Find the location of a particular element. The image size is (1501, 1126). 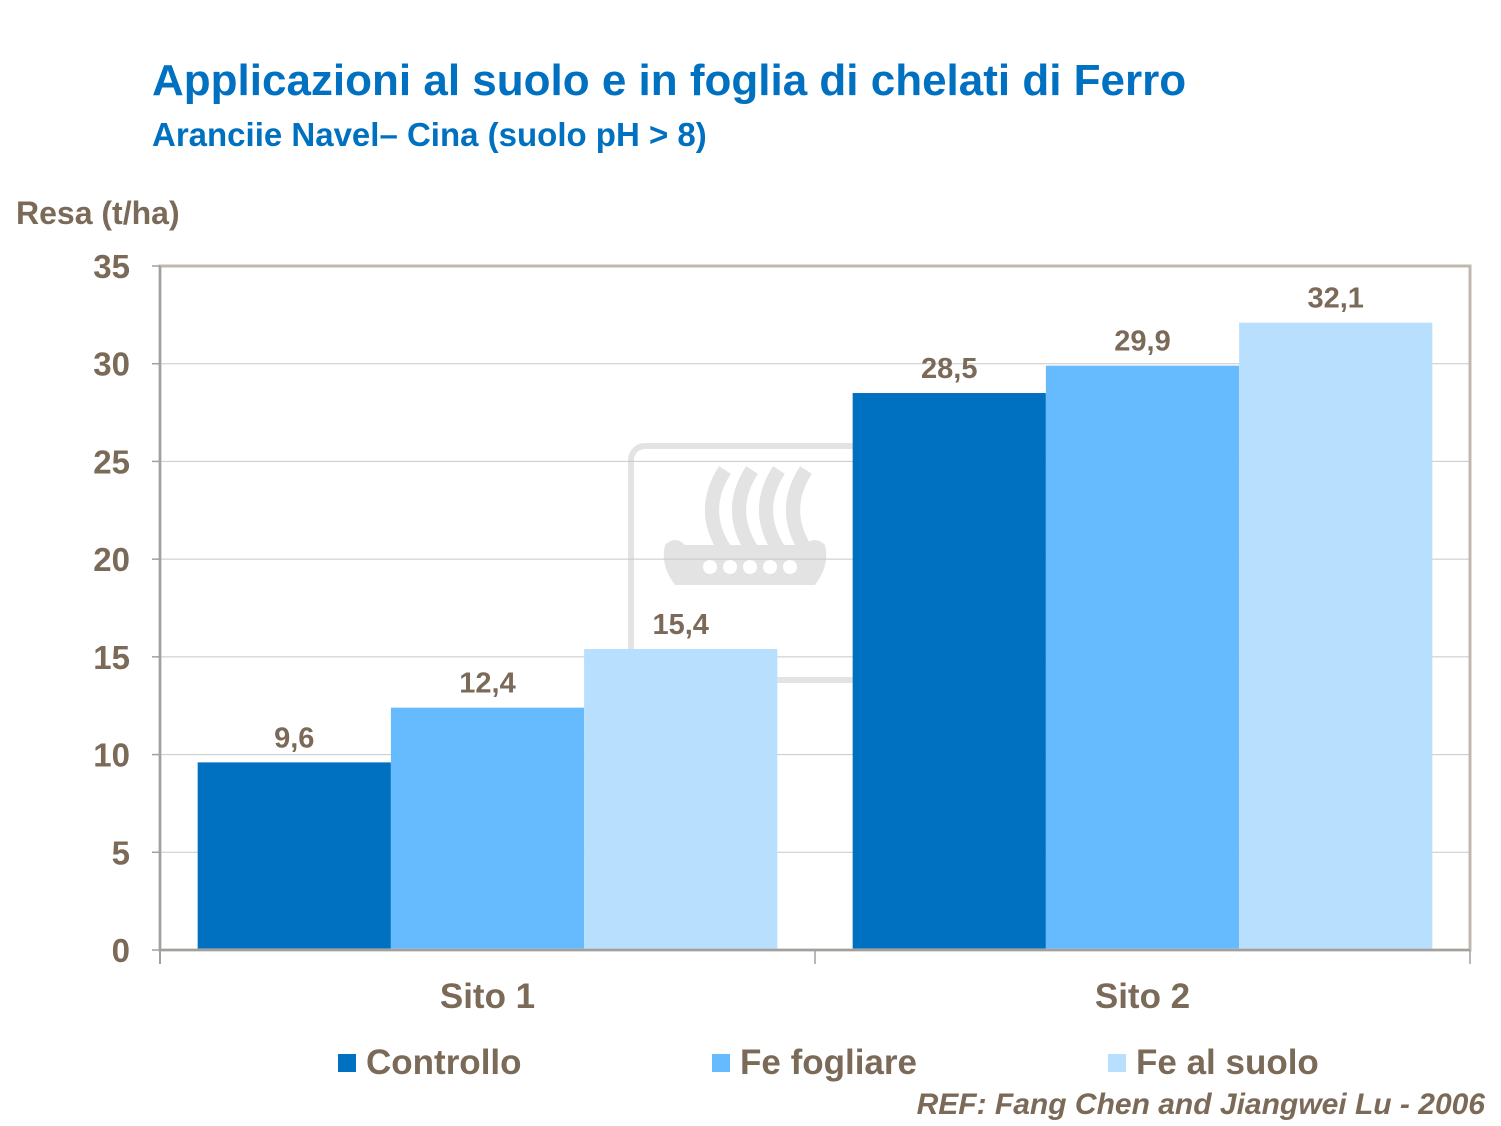

data-label-fe-fogliare-sito-1: 12,4 is located at coordinates (487, 684).